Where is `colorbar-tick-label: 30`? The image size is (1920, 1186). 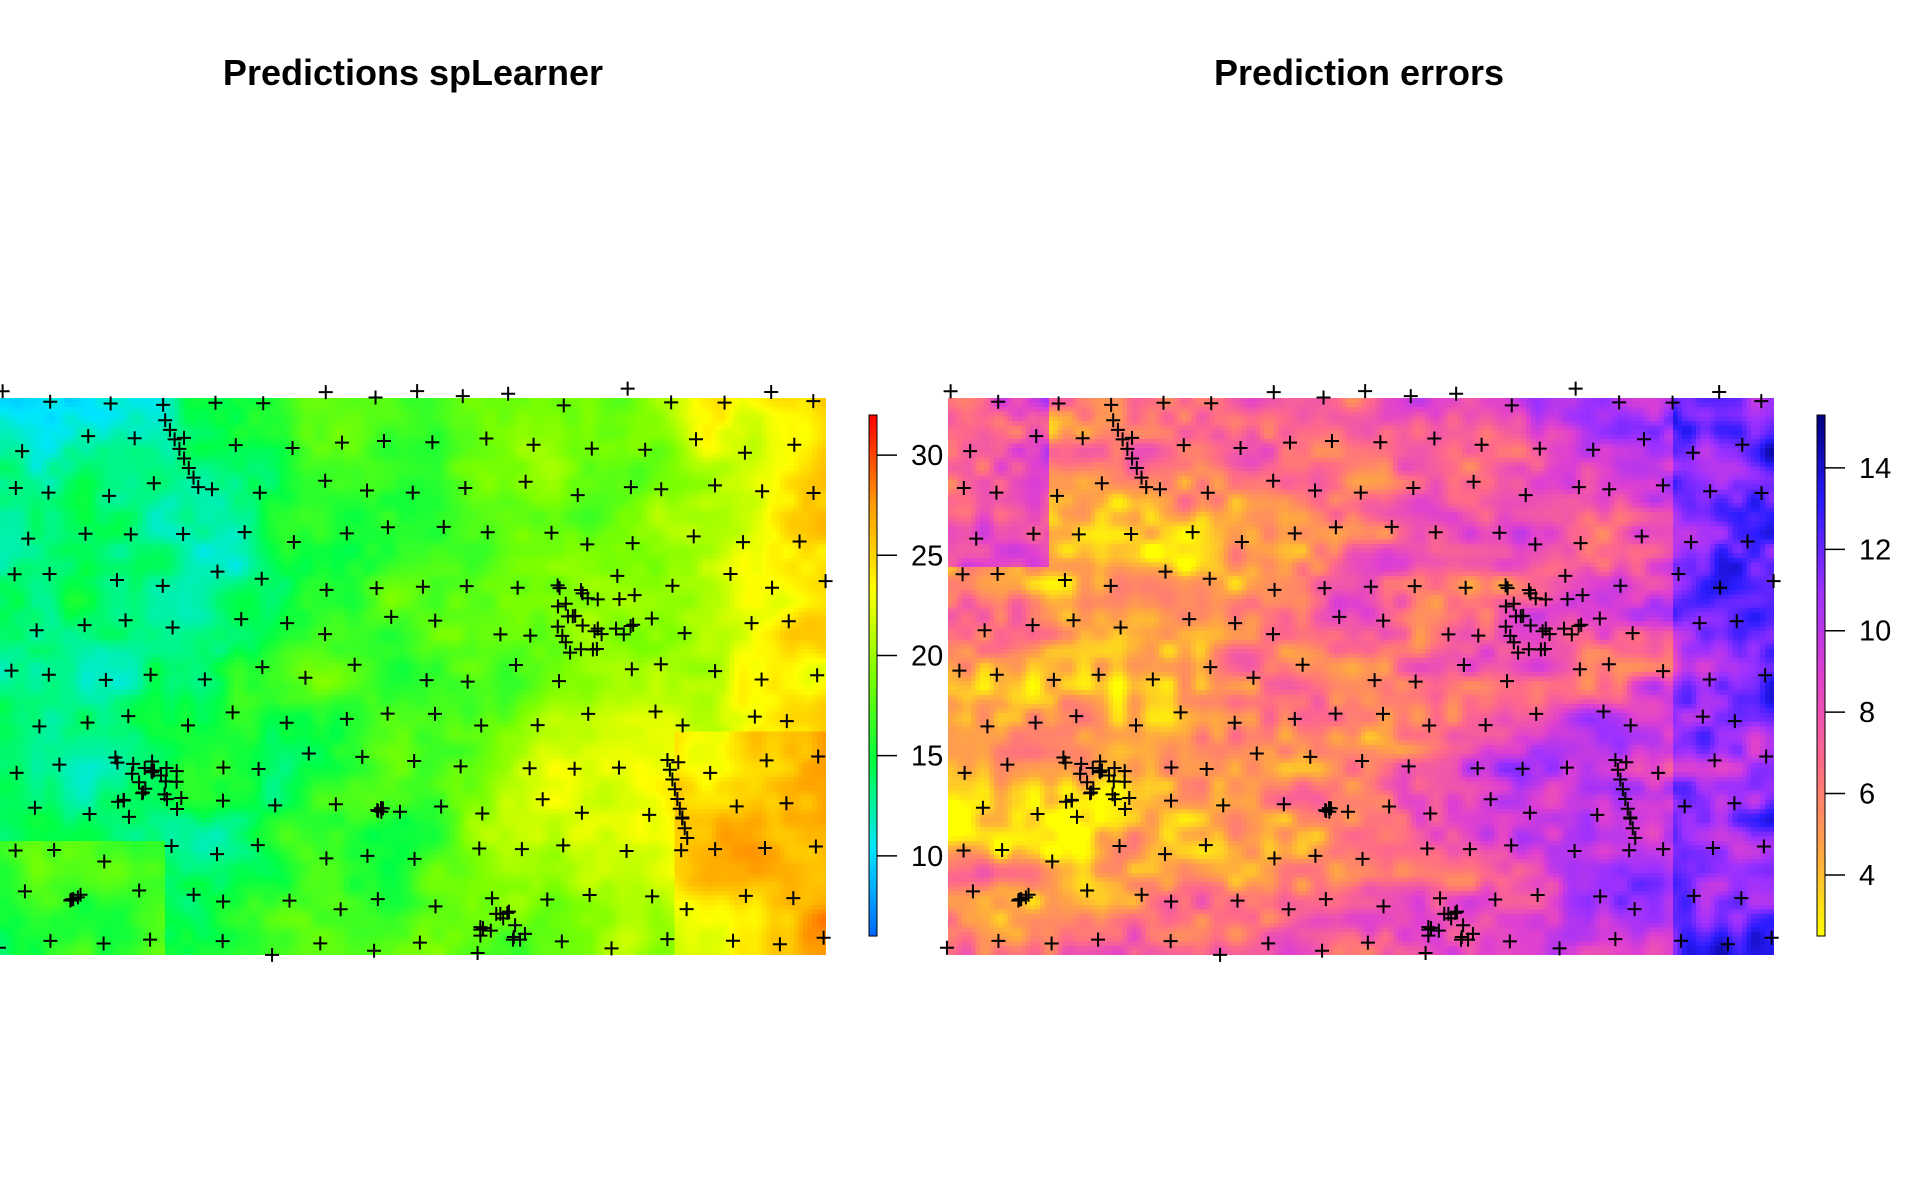 colorbar-tick-label: 30 is located at coordinates (927, 456).